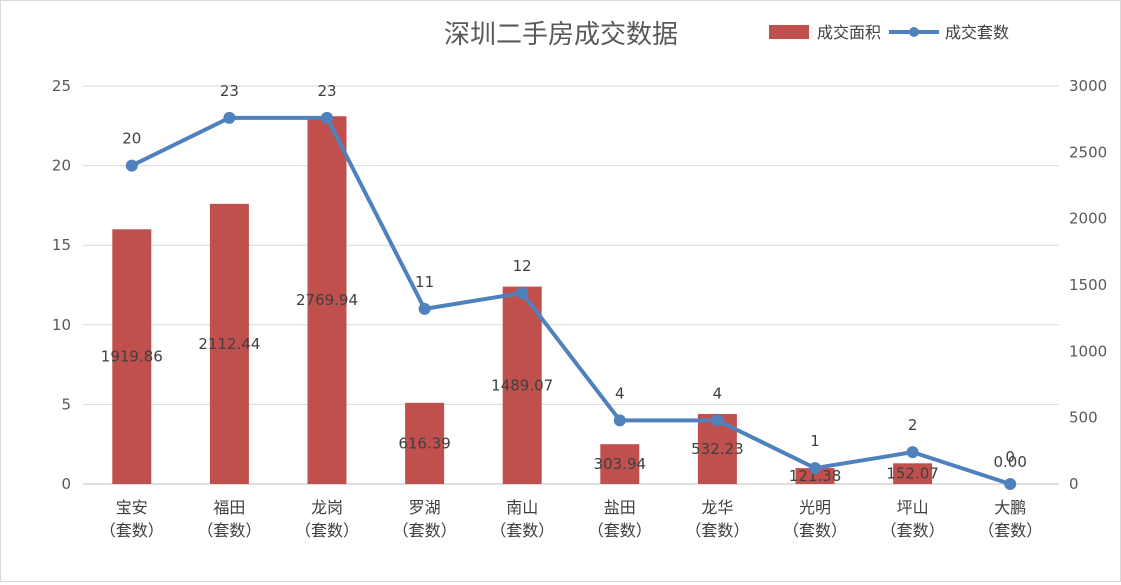  Describe the element at coordinates (1083, 418) in the screenshot. I see `right-axis-tick-label: 500` at that location.